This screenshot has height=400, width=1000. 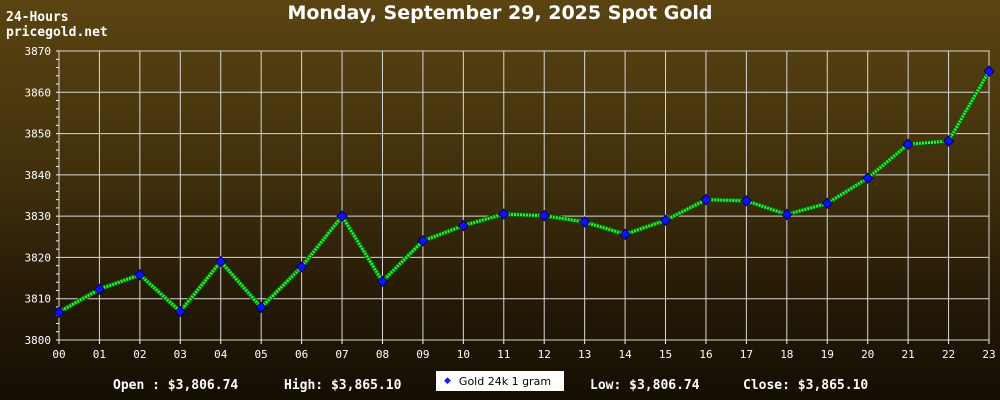 I want to click on x-tick-label: 09, so click(x=422, y=354).